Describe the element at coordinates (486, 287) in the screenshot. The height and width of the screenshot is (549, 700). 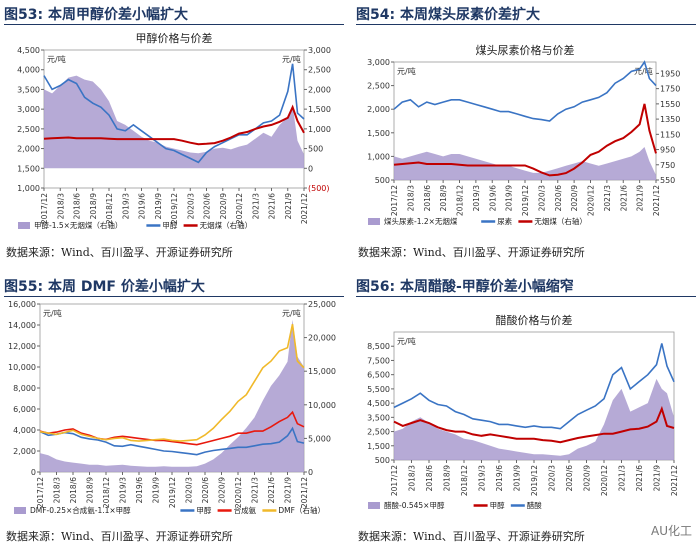
I see `figure-caption: 本周醋酸-甲醇价差小幅缩窄` at that location.